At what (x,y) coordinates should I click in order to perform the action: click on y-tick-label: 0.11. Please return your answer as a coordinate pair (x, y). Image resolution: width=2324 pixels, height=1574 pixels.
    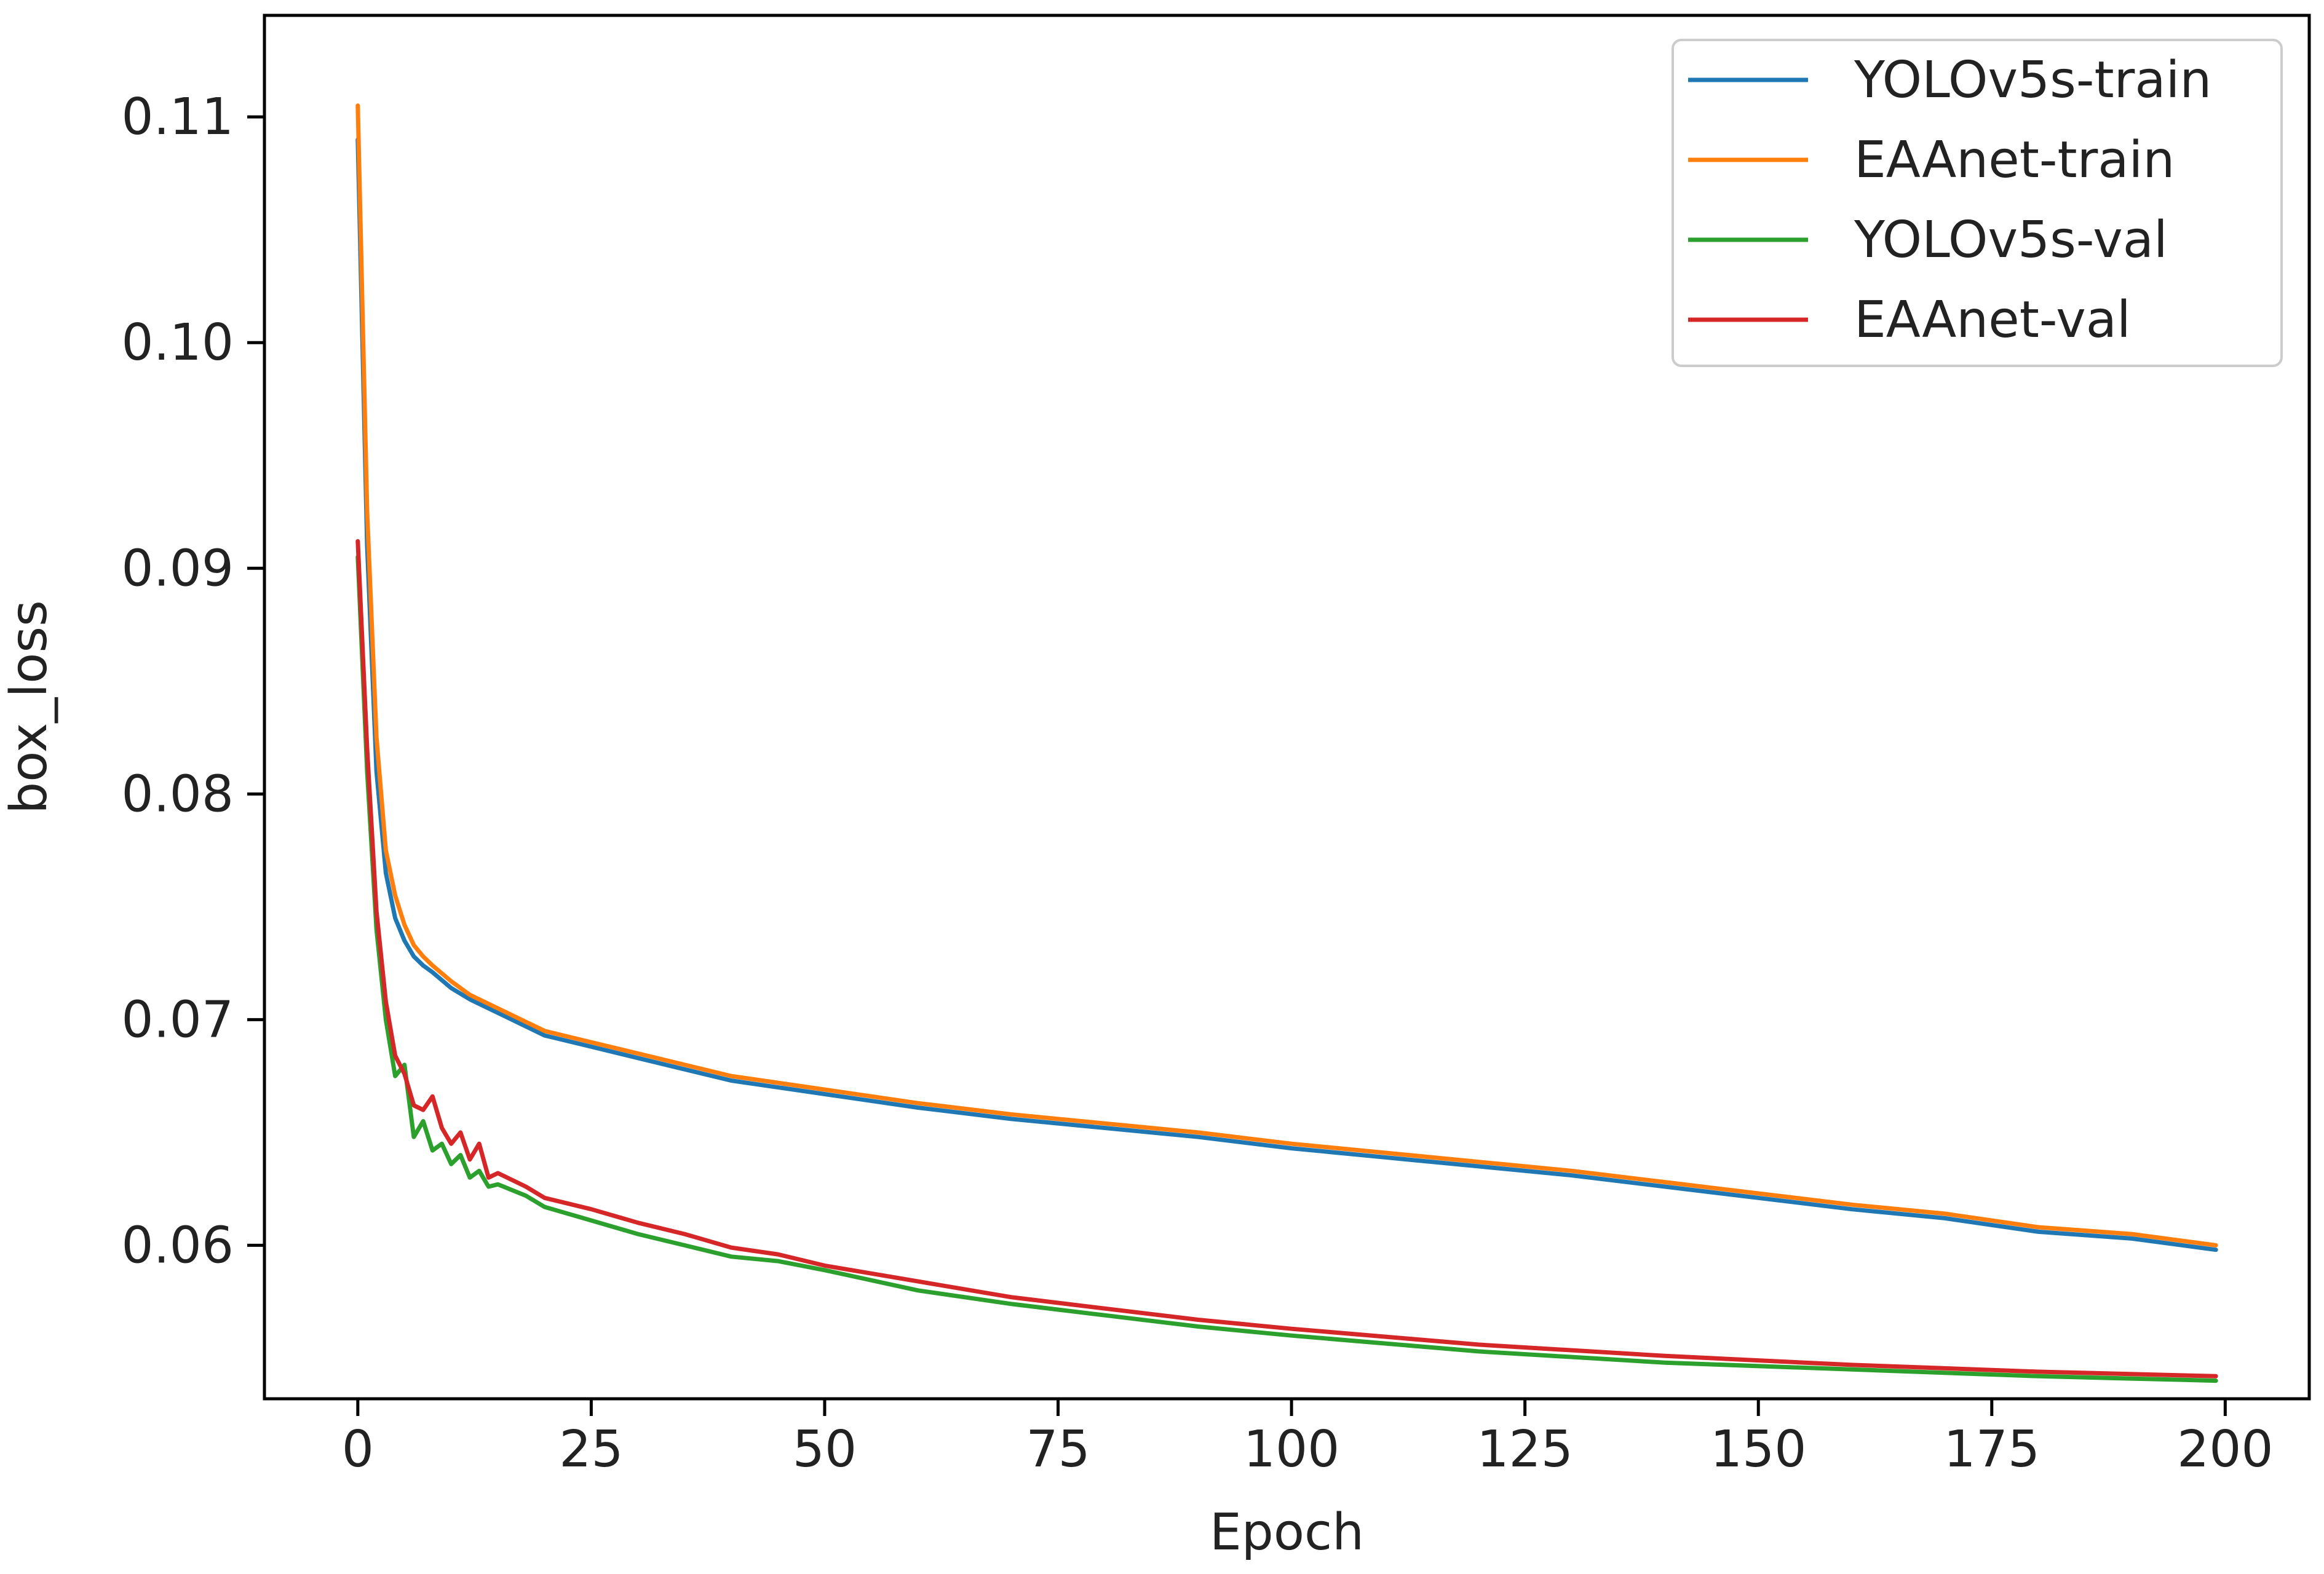
    Looking at the image, I should click on (178, 117).